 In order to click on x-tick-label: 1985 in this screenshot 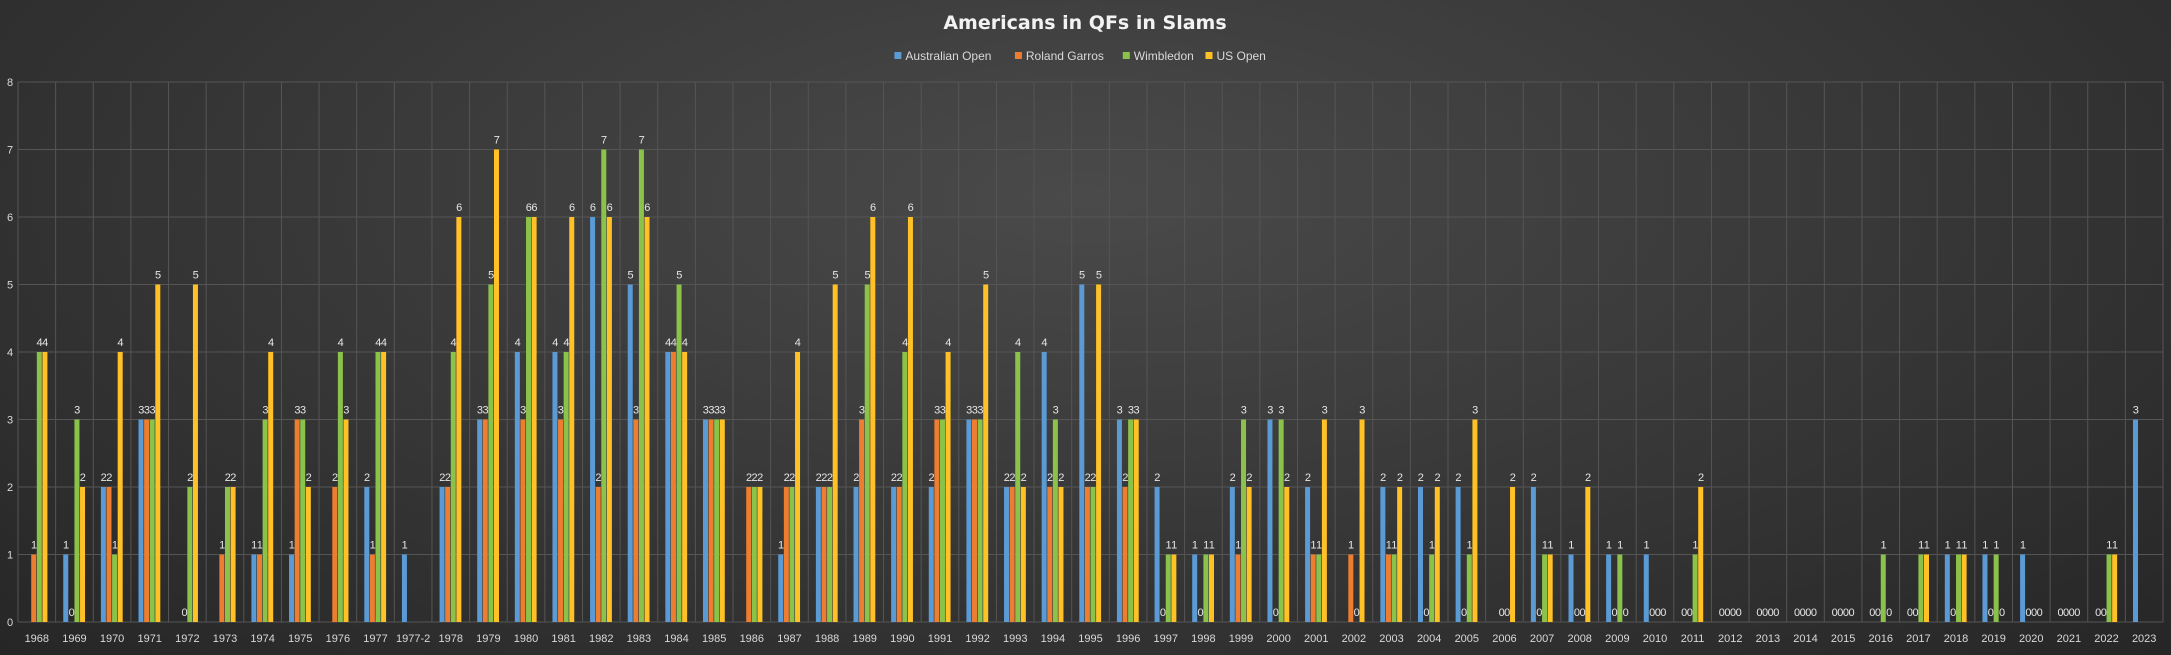, I will do `click(714, 639)`.